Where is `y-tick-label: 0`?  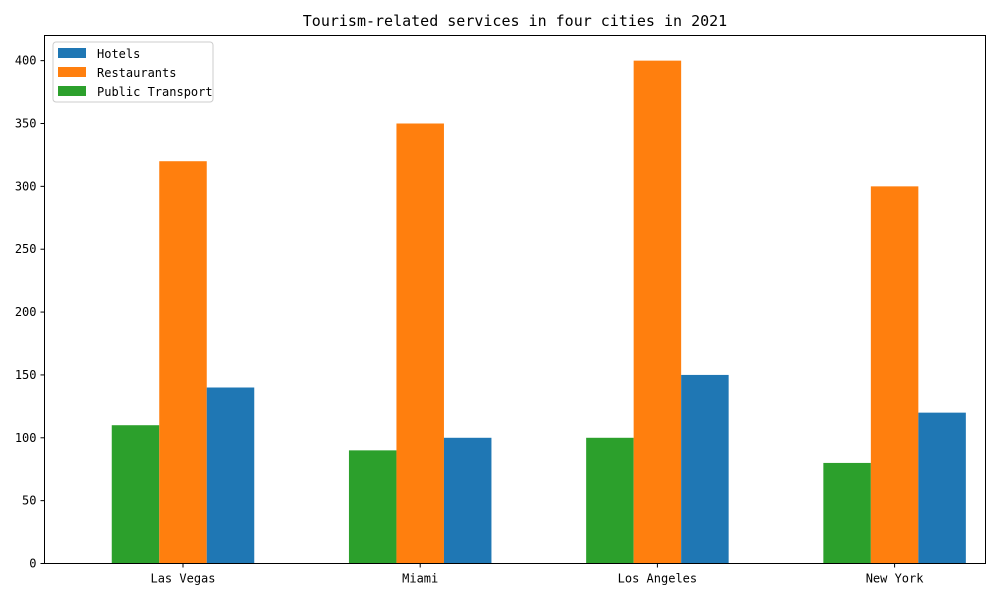 y-tick-label: 0 is located at coordinates (32, 564).